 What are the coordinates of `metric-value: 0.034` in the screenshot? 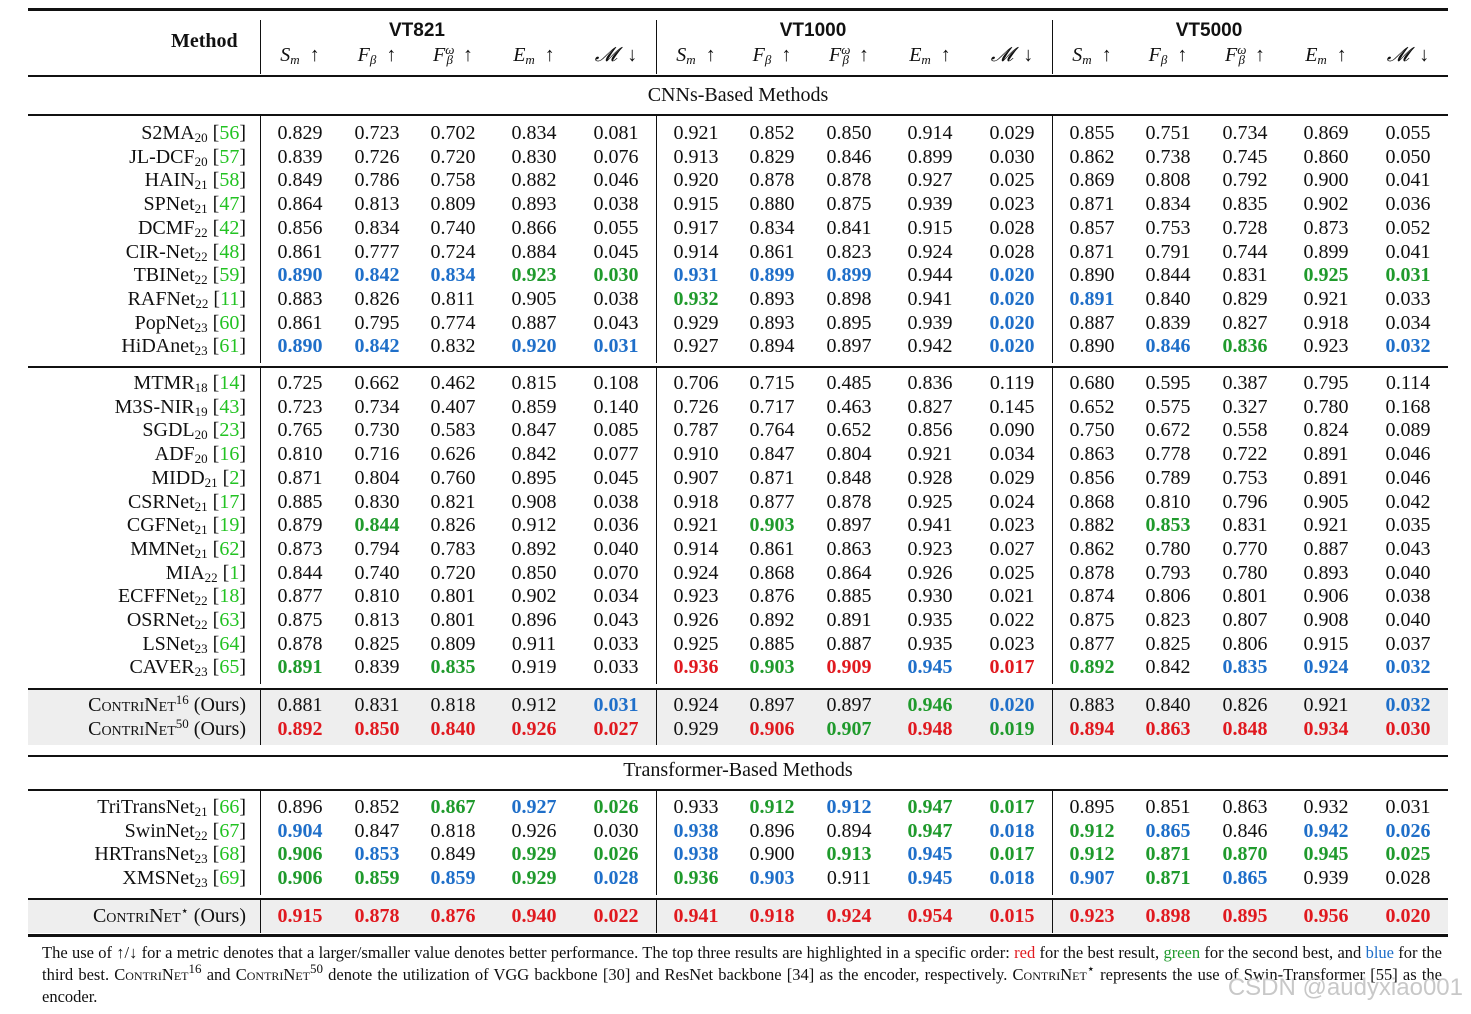 It's located at (1408, 322).